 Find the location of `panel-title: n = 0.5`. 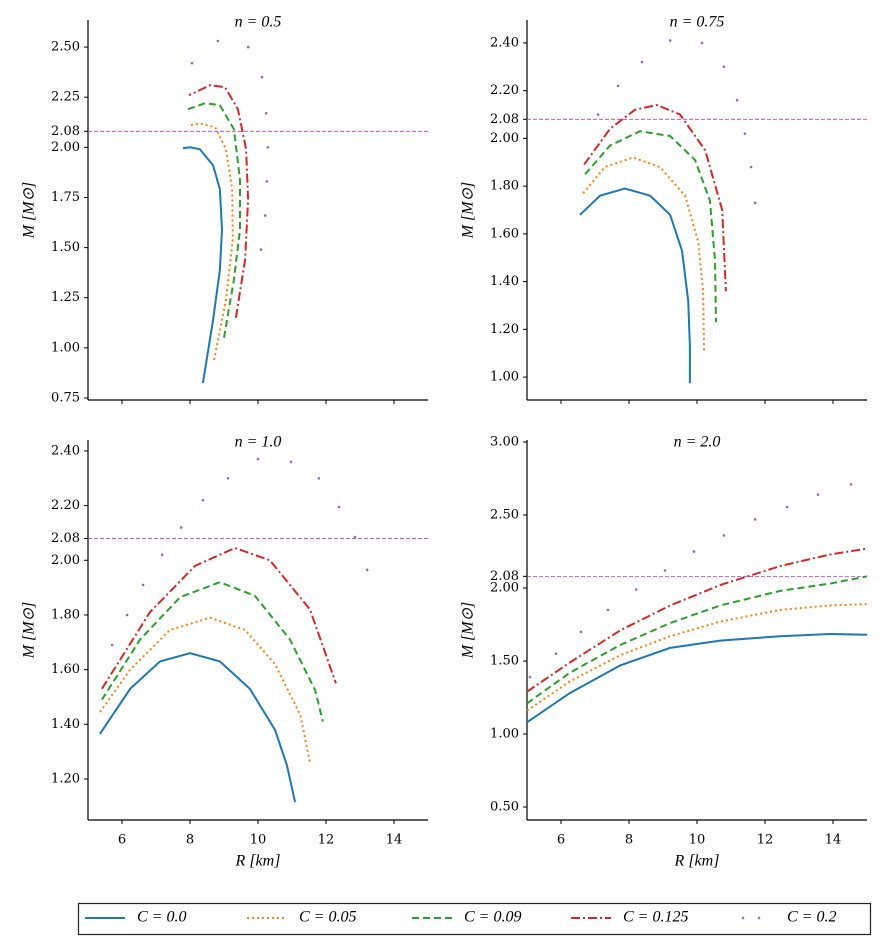

panel-title: n = 0.5 is located at coordinates (258, 22).